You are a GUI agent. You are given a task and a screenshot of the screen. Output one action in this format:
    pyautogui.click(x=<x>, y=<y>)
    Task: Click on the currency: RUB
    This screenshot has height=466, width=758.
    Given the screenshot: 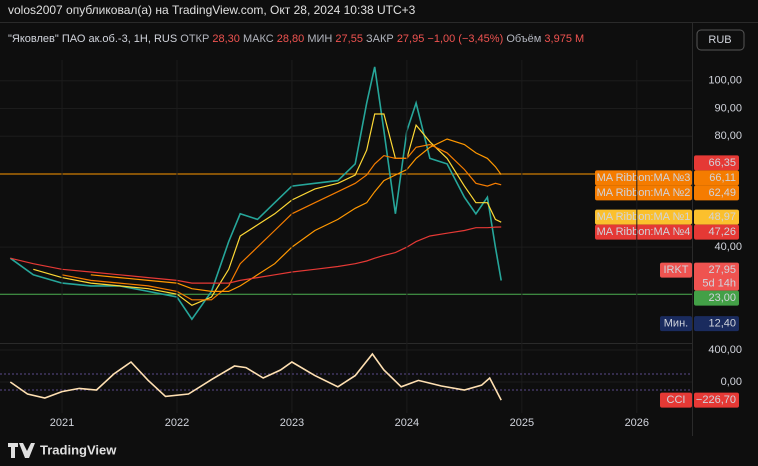 What is the action you would take?
    pyautogui.click(x=719, y=40)
    